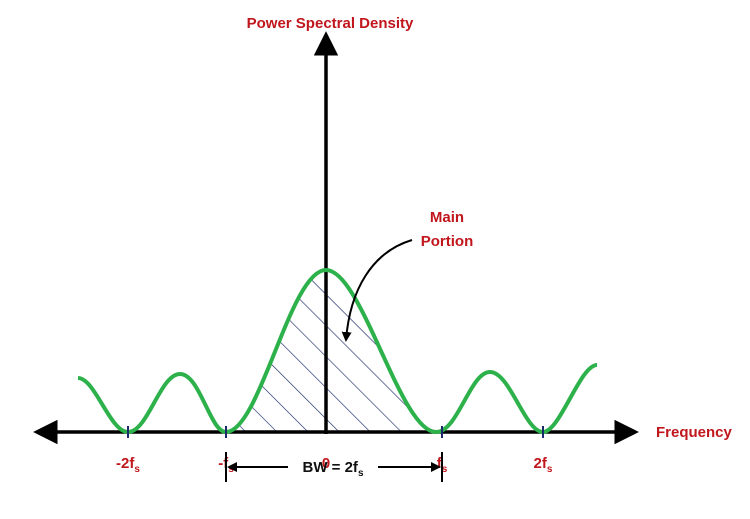 This screenshot has width=750, height=519. What do you see at coordinates (331, 351) in the screenshot?
I see `main-lobe-hatch` at bounding box center [331, 351].